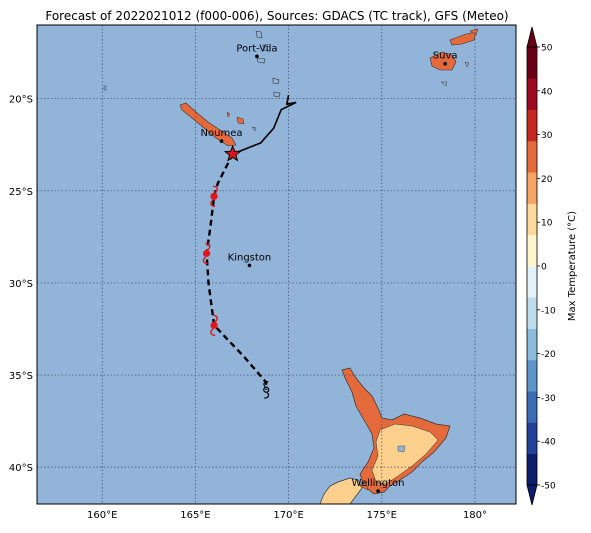 This screenshot has width=591, height=533. Describe the element at coordinates (544, 268) in the screenshot. I see `colorbar-tick-label: 0` at that location.